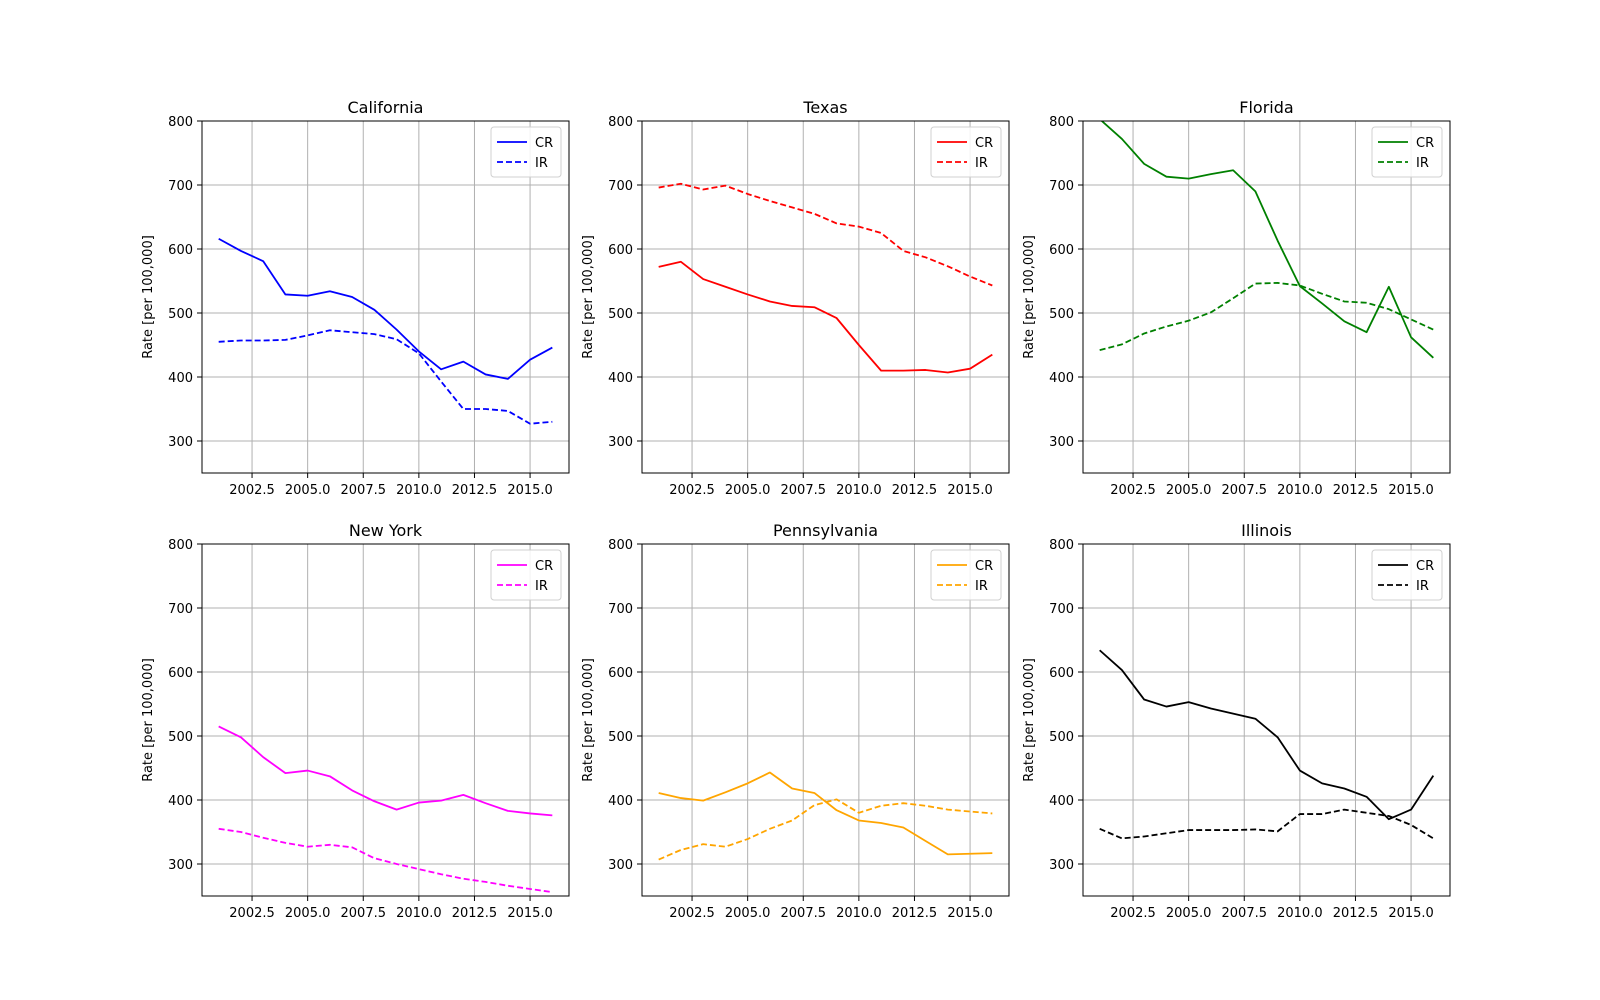 This screenshot has width=1600, height=1000. What do you see at coordinates (825, 530) in the screenshot?
I see `chart-title: Pennsylvania` at bounding box center [825, 530].